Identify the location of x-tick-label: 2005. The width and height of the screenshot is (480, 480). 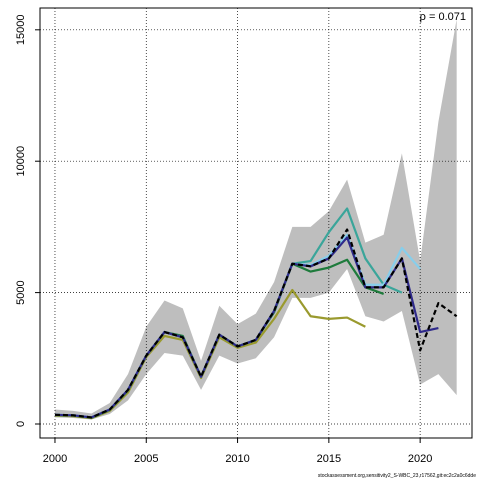
(146, 459).